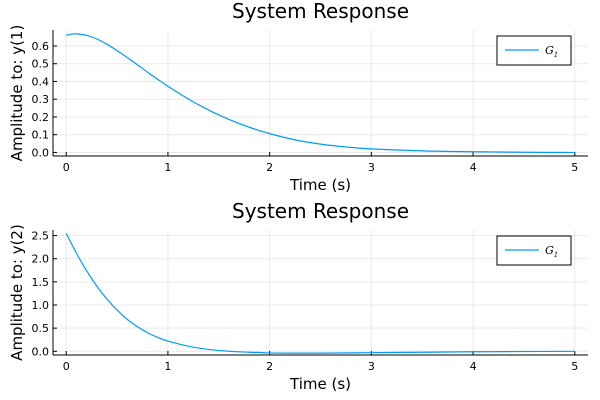 Image resolution: width=600 pixels, height=400 pixels. I want to click on y-tick-label: 1.5, so click(41, 282).